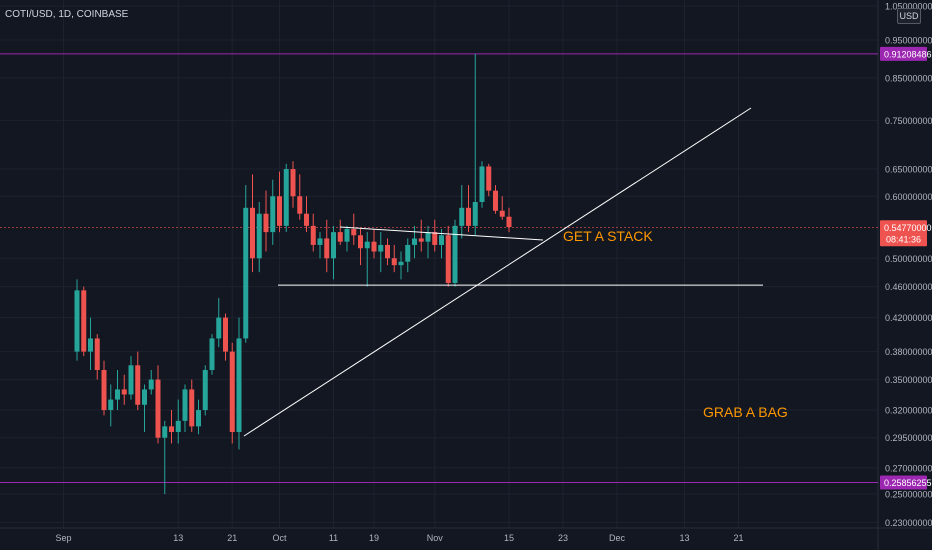  I want to click on price-tick-label: 0.46000000, so click(908, 287).